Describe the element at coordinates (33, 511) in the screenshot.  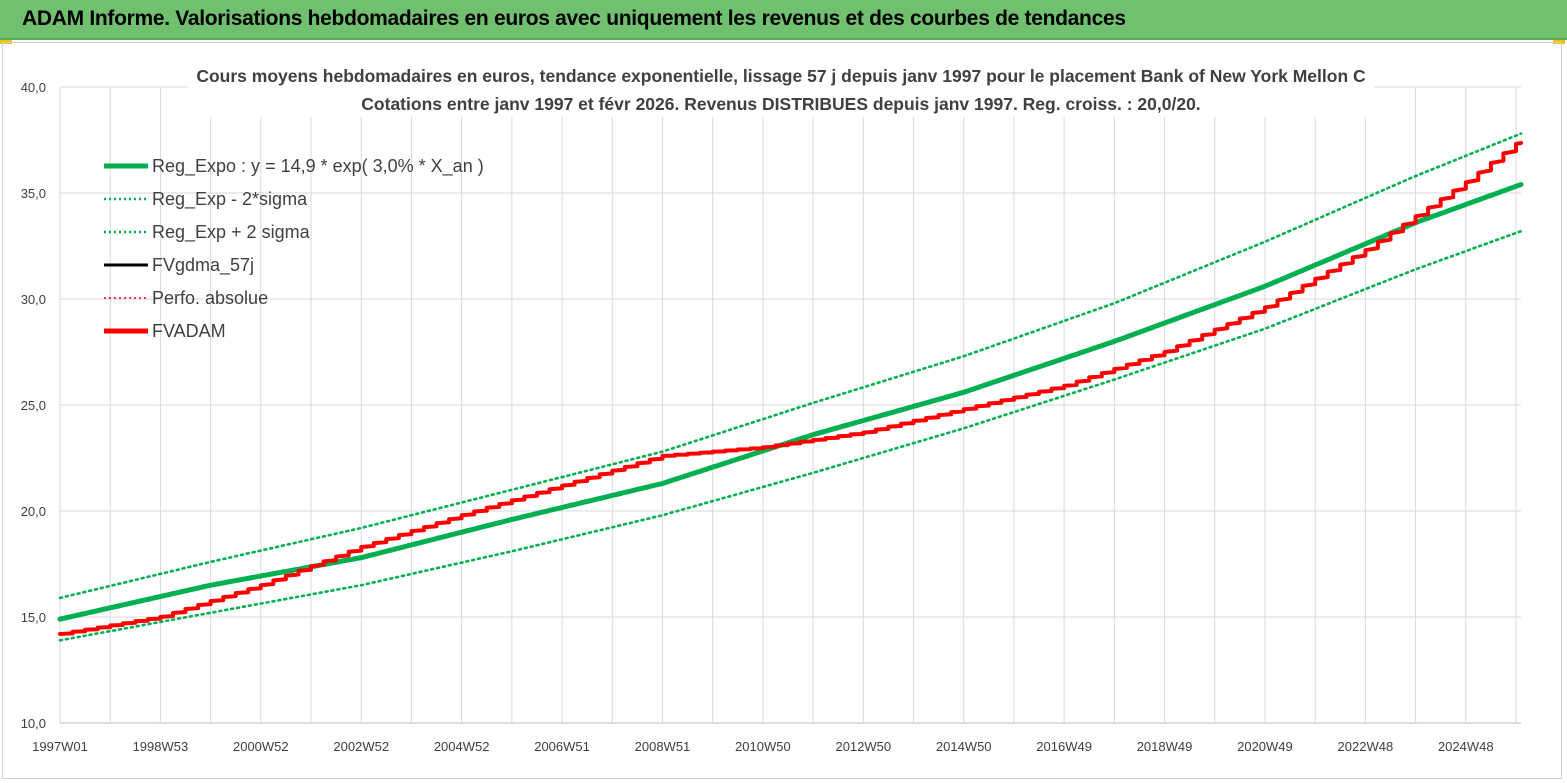
I see `y-tick-label: 20,0` at that location.